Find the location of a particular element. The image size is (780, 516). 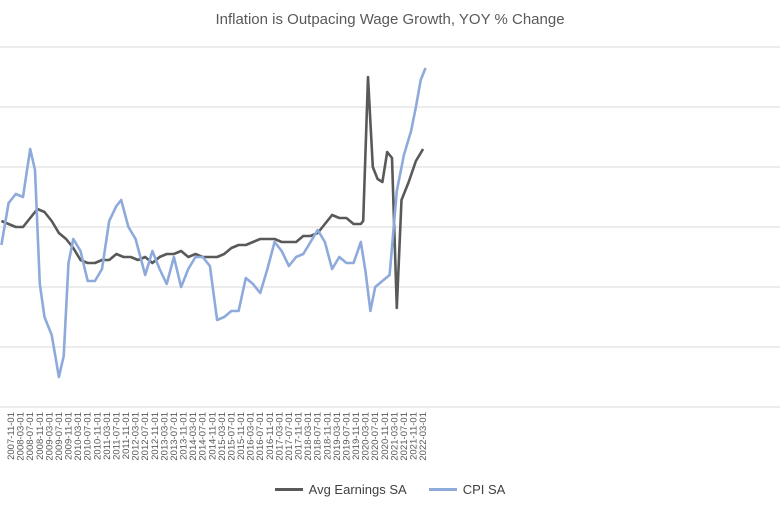

x-tick-label: 2012-07-01 is located at coordinates (145, 436).